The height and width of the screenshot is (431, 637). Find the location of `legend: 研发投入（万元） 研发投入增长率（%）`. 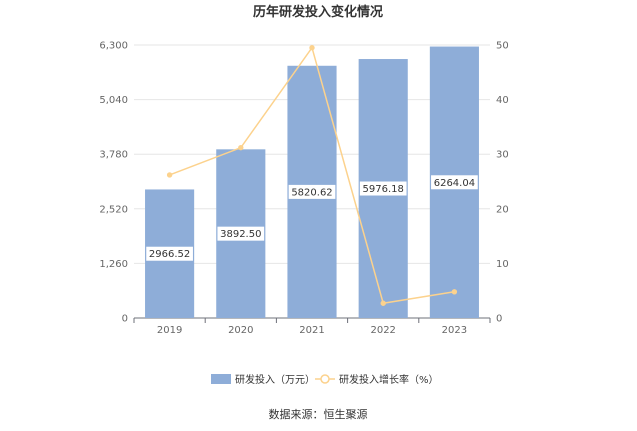

legend: 研发投入（万元） 研发投入增长率（%） is located at coordinates (325, 379).